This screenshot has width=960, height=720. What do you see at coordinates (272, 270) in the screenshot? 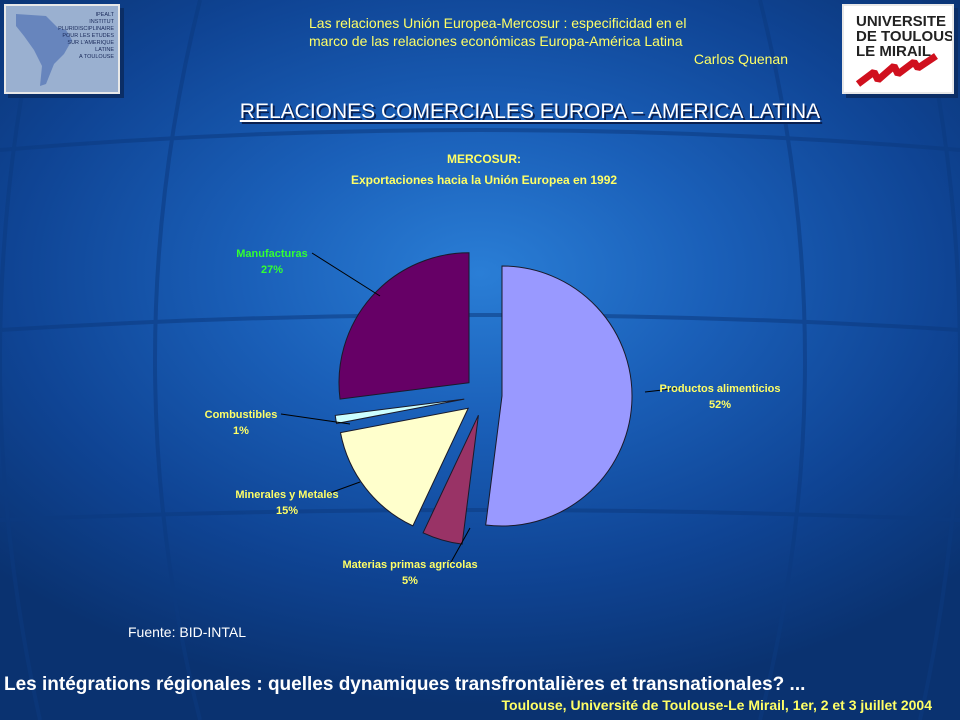
I see `slice-percent-label: 27%` at bounding box center [272, 270].